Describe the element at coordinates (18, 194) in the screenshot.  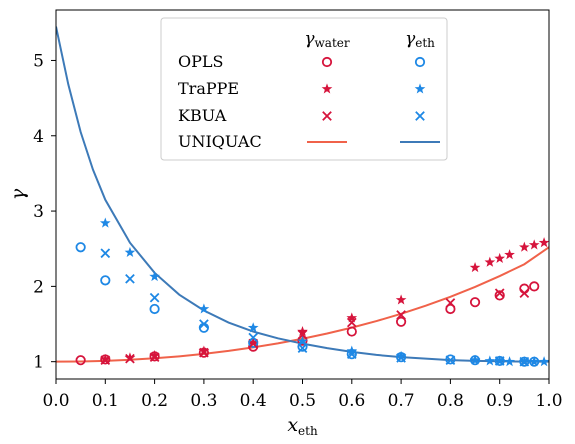
I see `y-axis-title: γ` at that location.